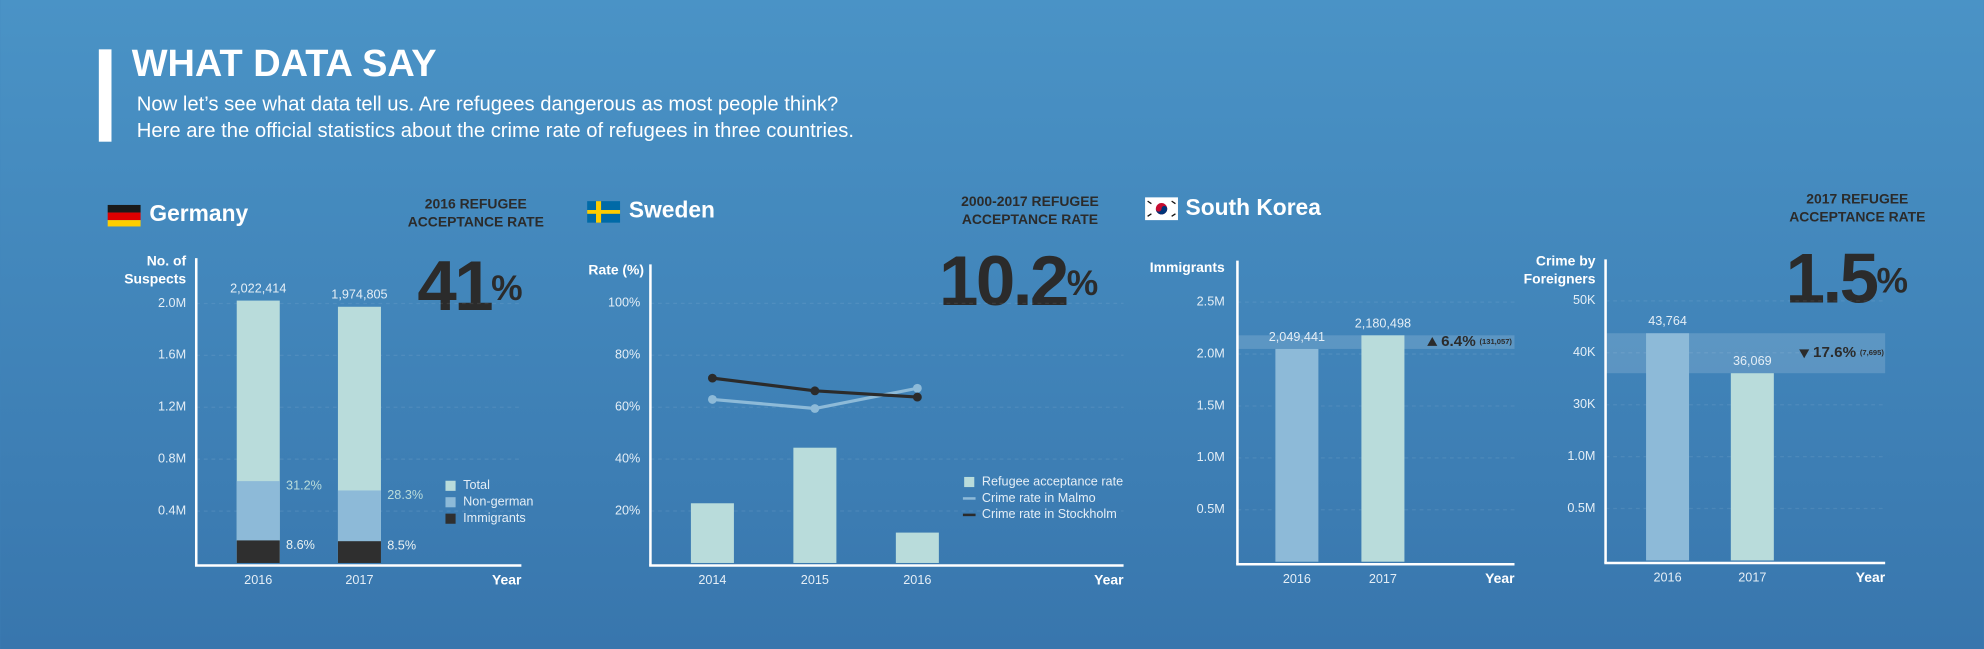 The height and width of the screenshot is (649, 1984). What do you see at coordinates (1161, 209) in the screenshot?
I see `flag-south-korea` at bounding box center [1161, 209].